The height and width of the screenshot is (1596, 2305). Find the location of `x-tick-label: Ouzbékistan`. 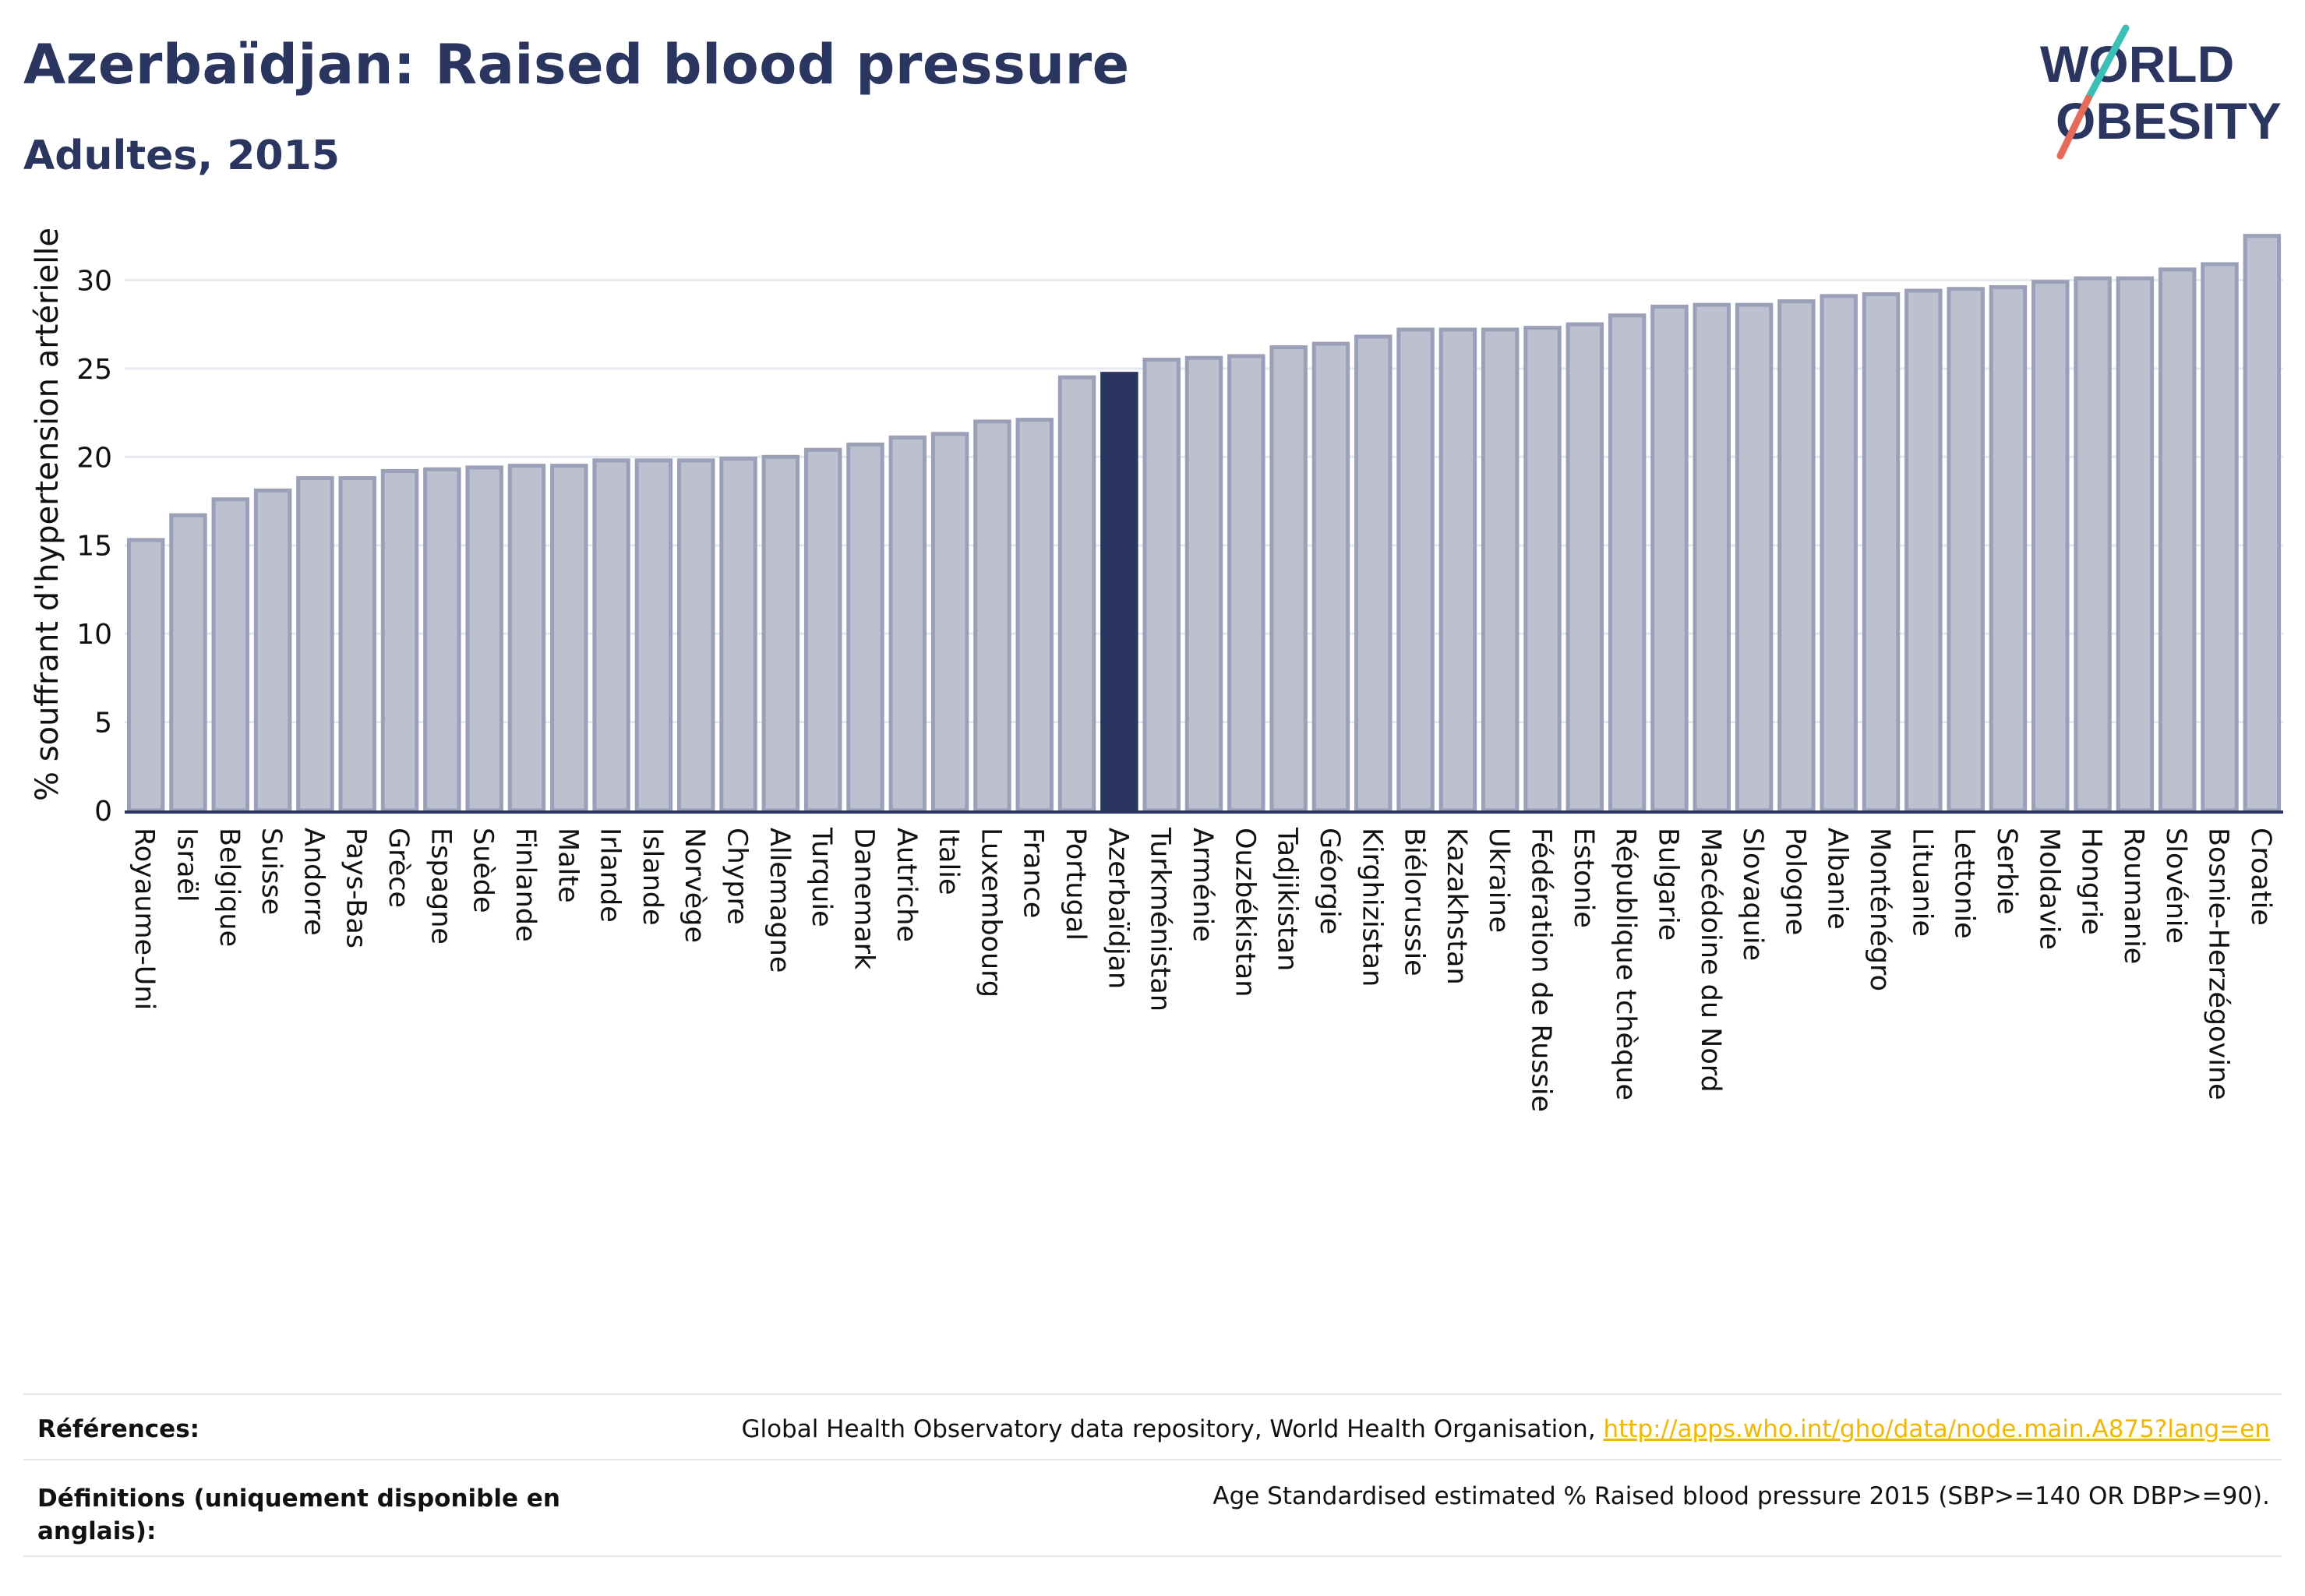

x-tick-label: Ouzbékistan is located at coordinates (1244, 912).